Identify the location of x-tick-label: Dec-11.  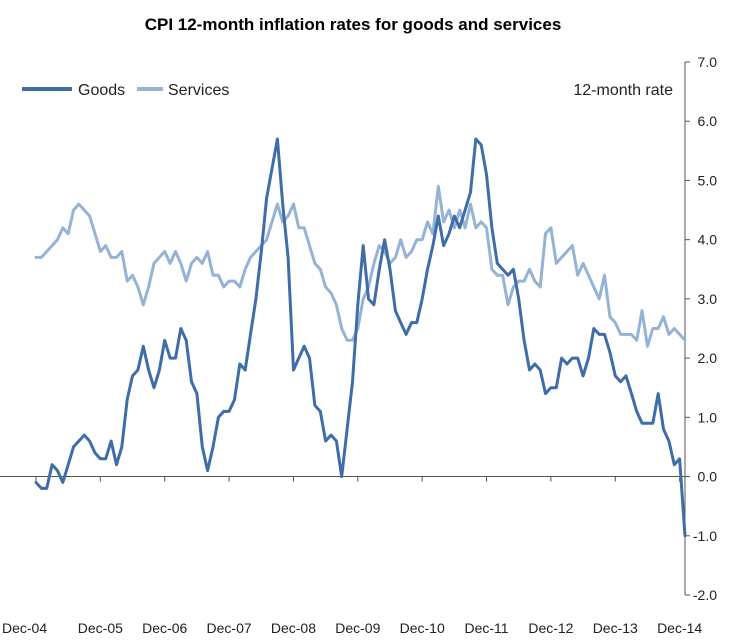
(486, 628).